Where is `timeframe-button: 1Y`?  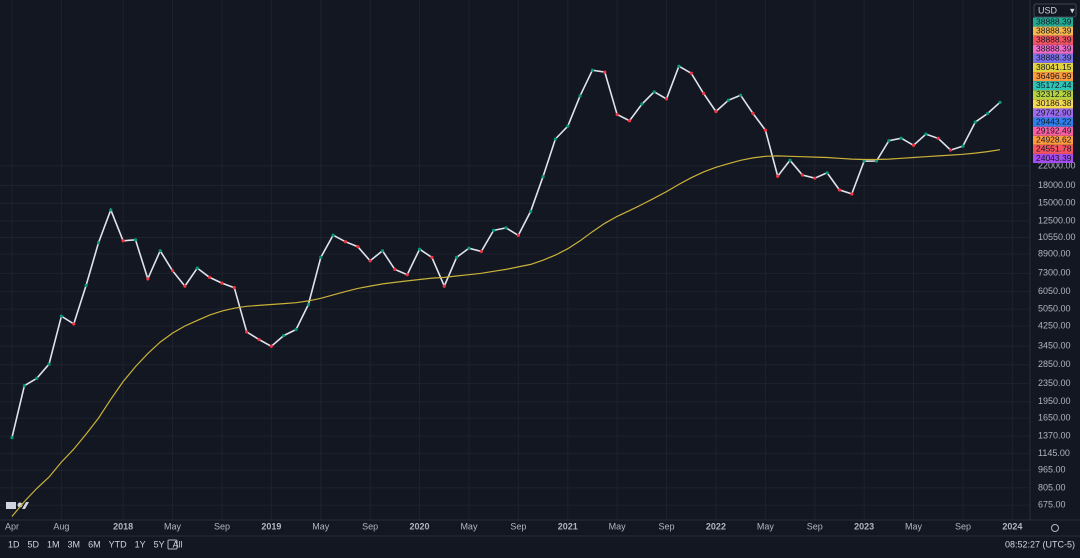 timeframe-button: 1Y is located at coordinates (140, 544).